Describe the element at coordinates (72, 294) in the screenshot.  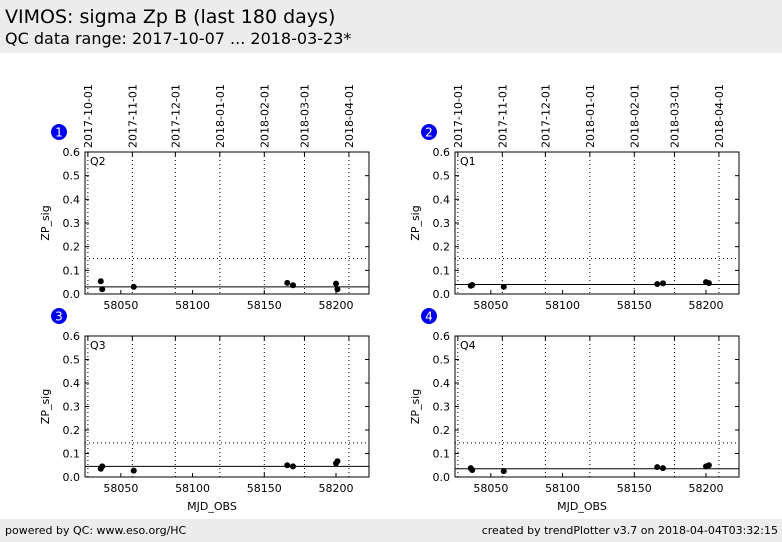
I see `panel-1-y-tick-label: 0.0` at that location.